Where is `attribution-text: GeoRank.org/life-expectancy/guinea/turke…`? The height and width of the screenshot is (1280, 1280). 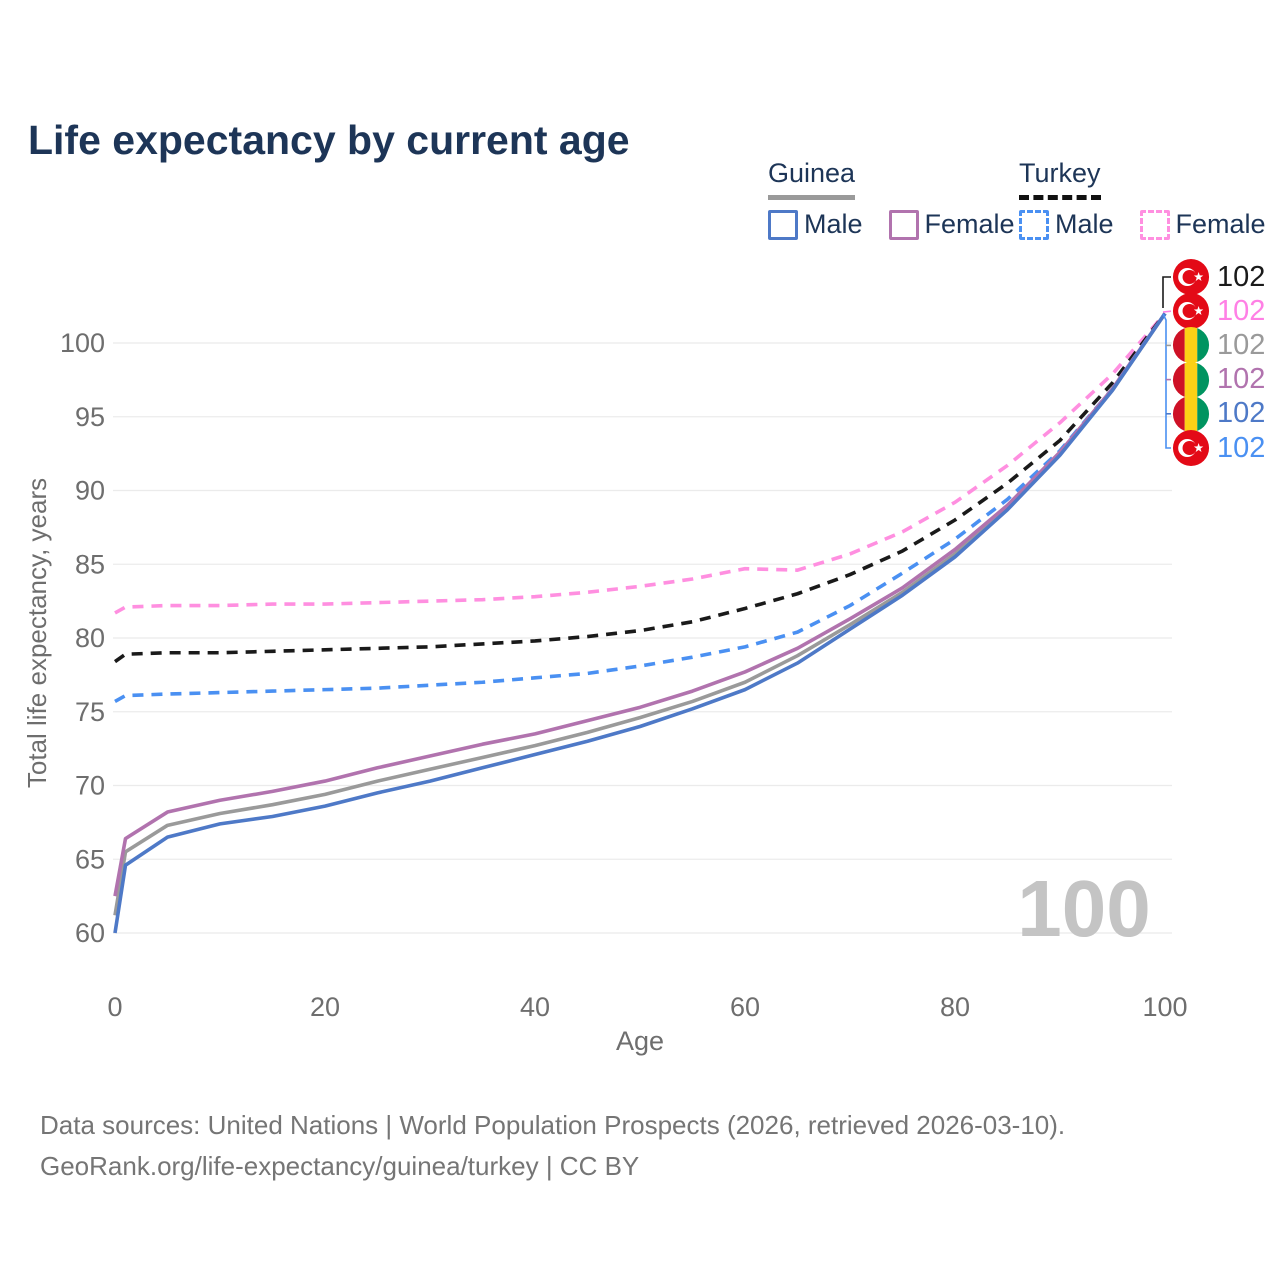
attribution-text: GeoRank.org/life-expectancy/guinea/turke… is located at coordinates (340, 1166).